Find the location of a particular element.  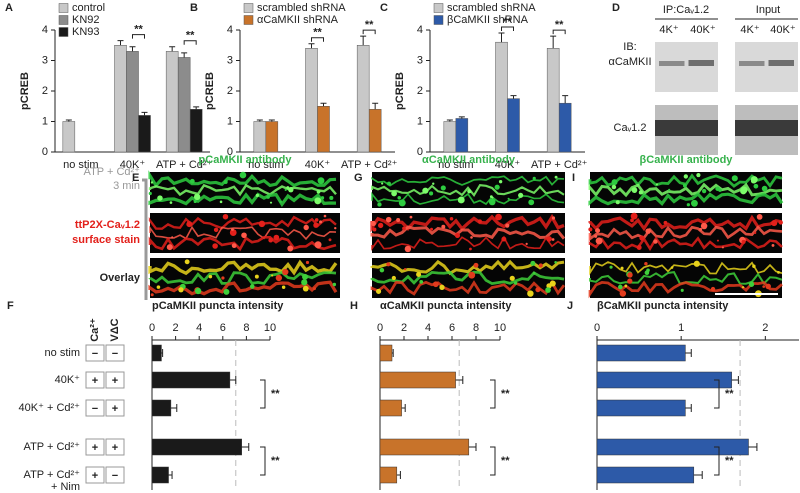

legend-label: βCaMKII shRNA is located at coordinates (488, 20).